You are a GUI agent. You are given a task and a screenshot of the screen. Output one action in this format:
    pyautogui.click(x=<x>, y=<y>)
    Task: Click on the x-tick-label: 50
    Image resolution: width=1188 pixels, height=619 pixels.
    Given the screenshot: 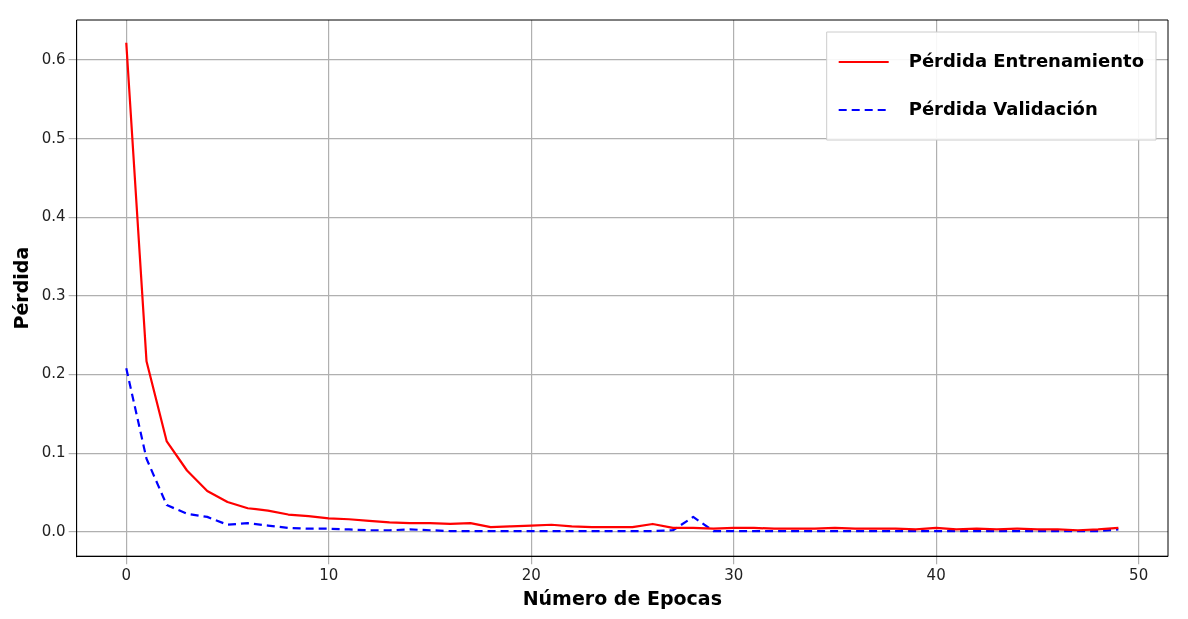 What is the action you would take?
    pyautogui.click(x=1139, y=575)
    